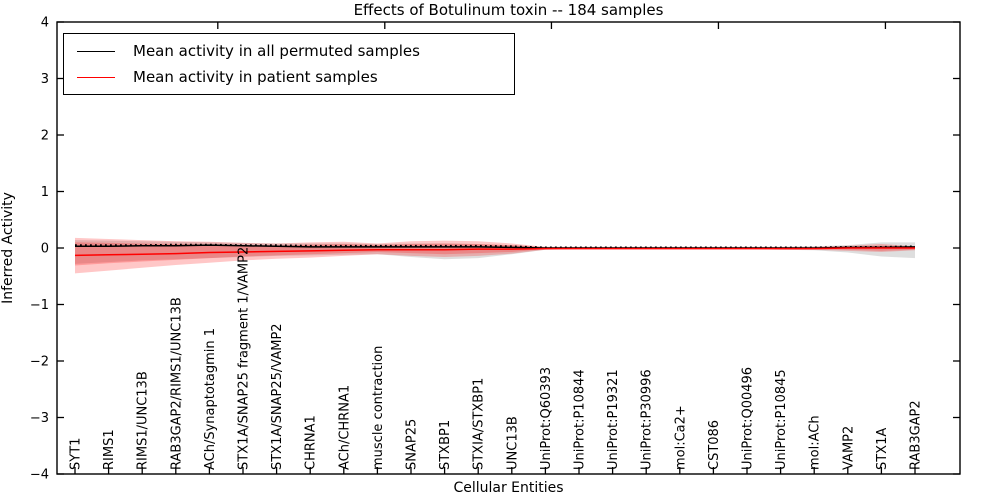 Image resolution: width=1000 pixels, height=500 pixels. What do you see at coordinates (412, 444) in the screenshot?
I see `x-tick-label: SNAP25` at bounding box center [412, 444].